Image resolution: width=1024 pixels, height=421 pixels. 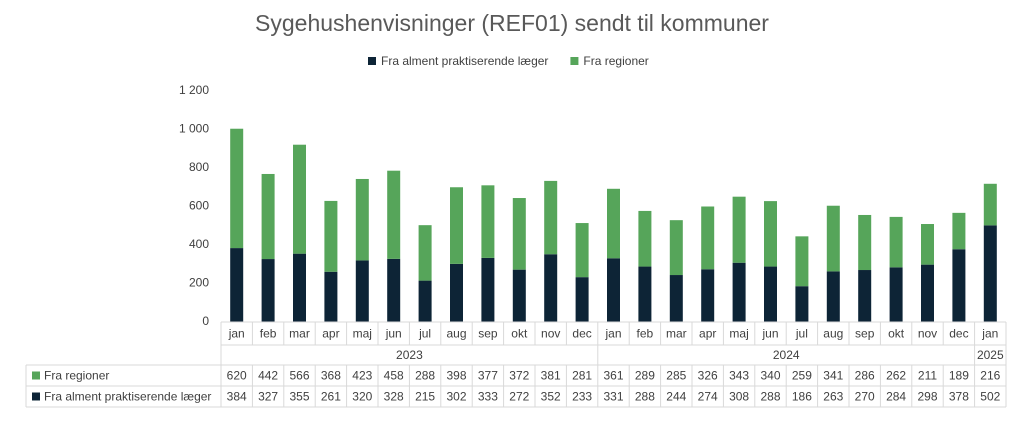 I want to click on table-value: 281, so click(x=582, y=376).